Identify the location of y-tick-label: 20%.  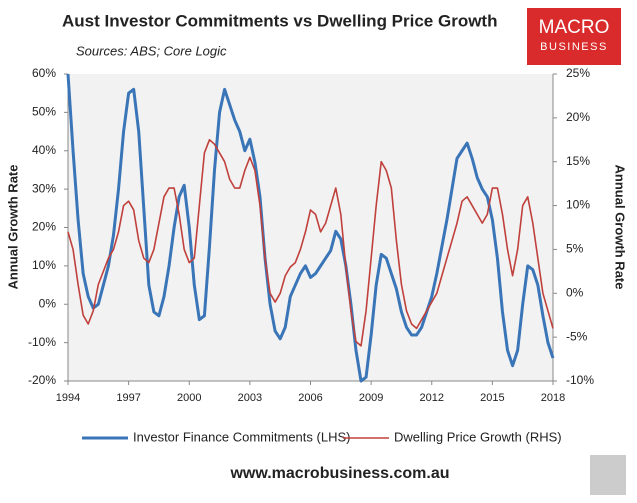
(44, 227).